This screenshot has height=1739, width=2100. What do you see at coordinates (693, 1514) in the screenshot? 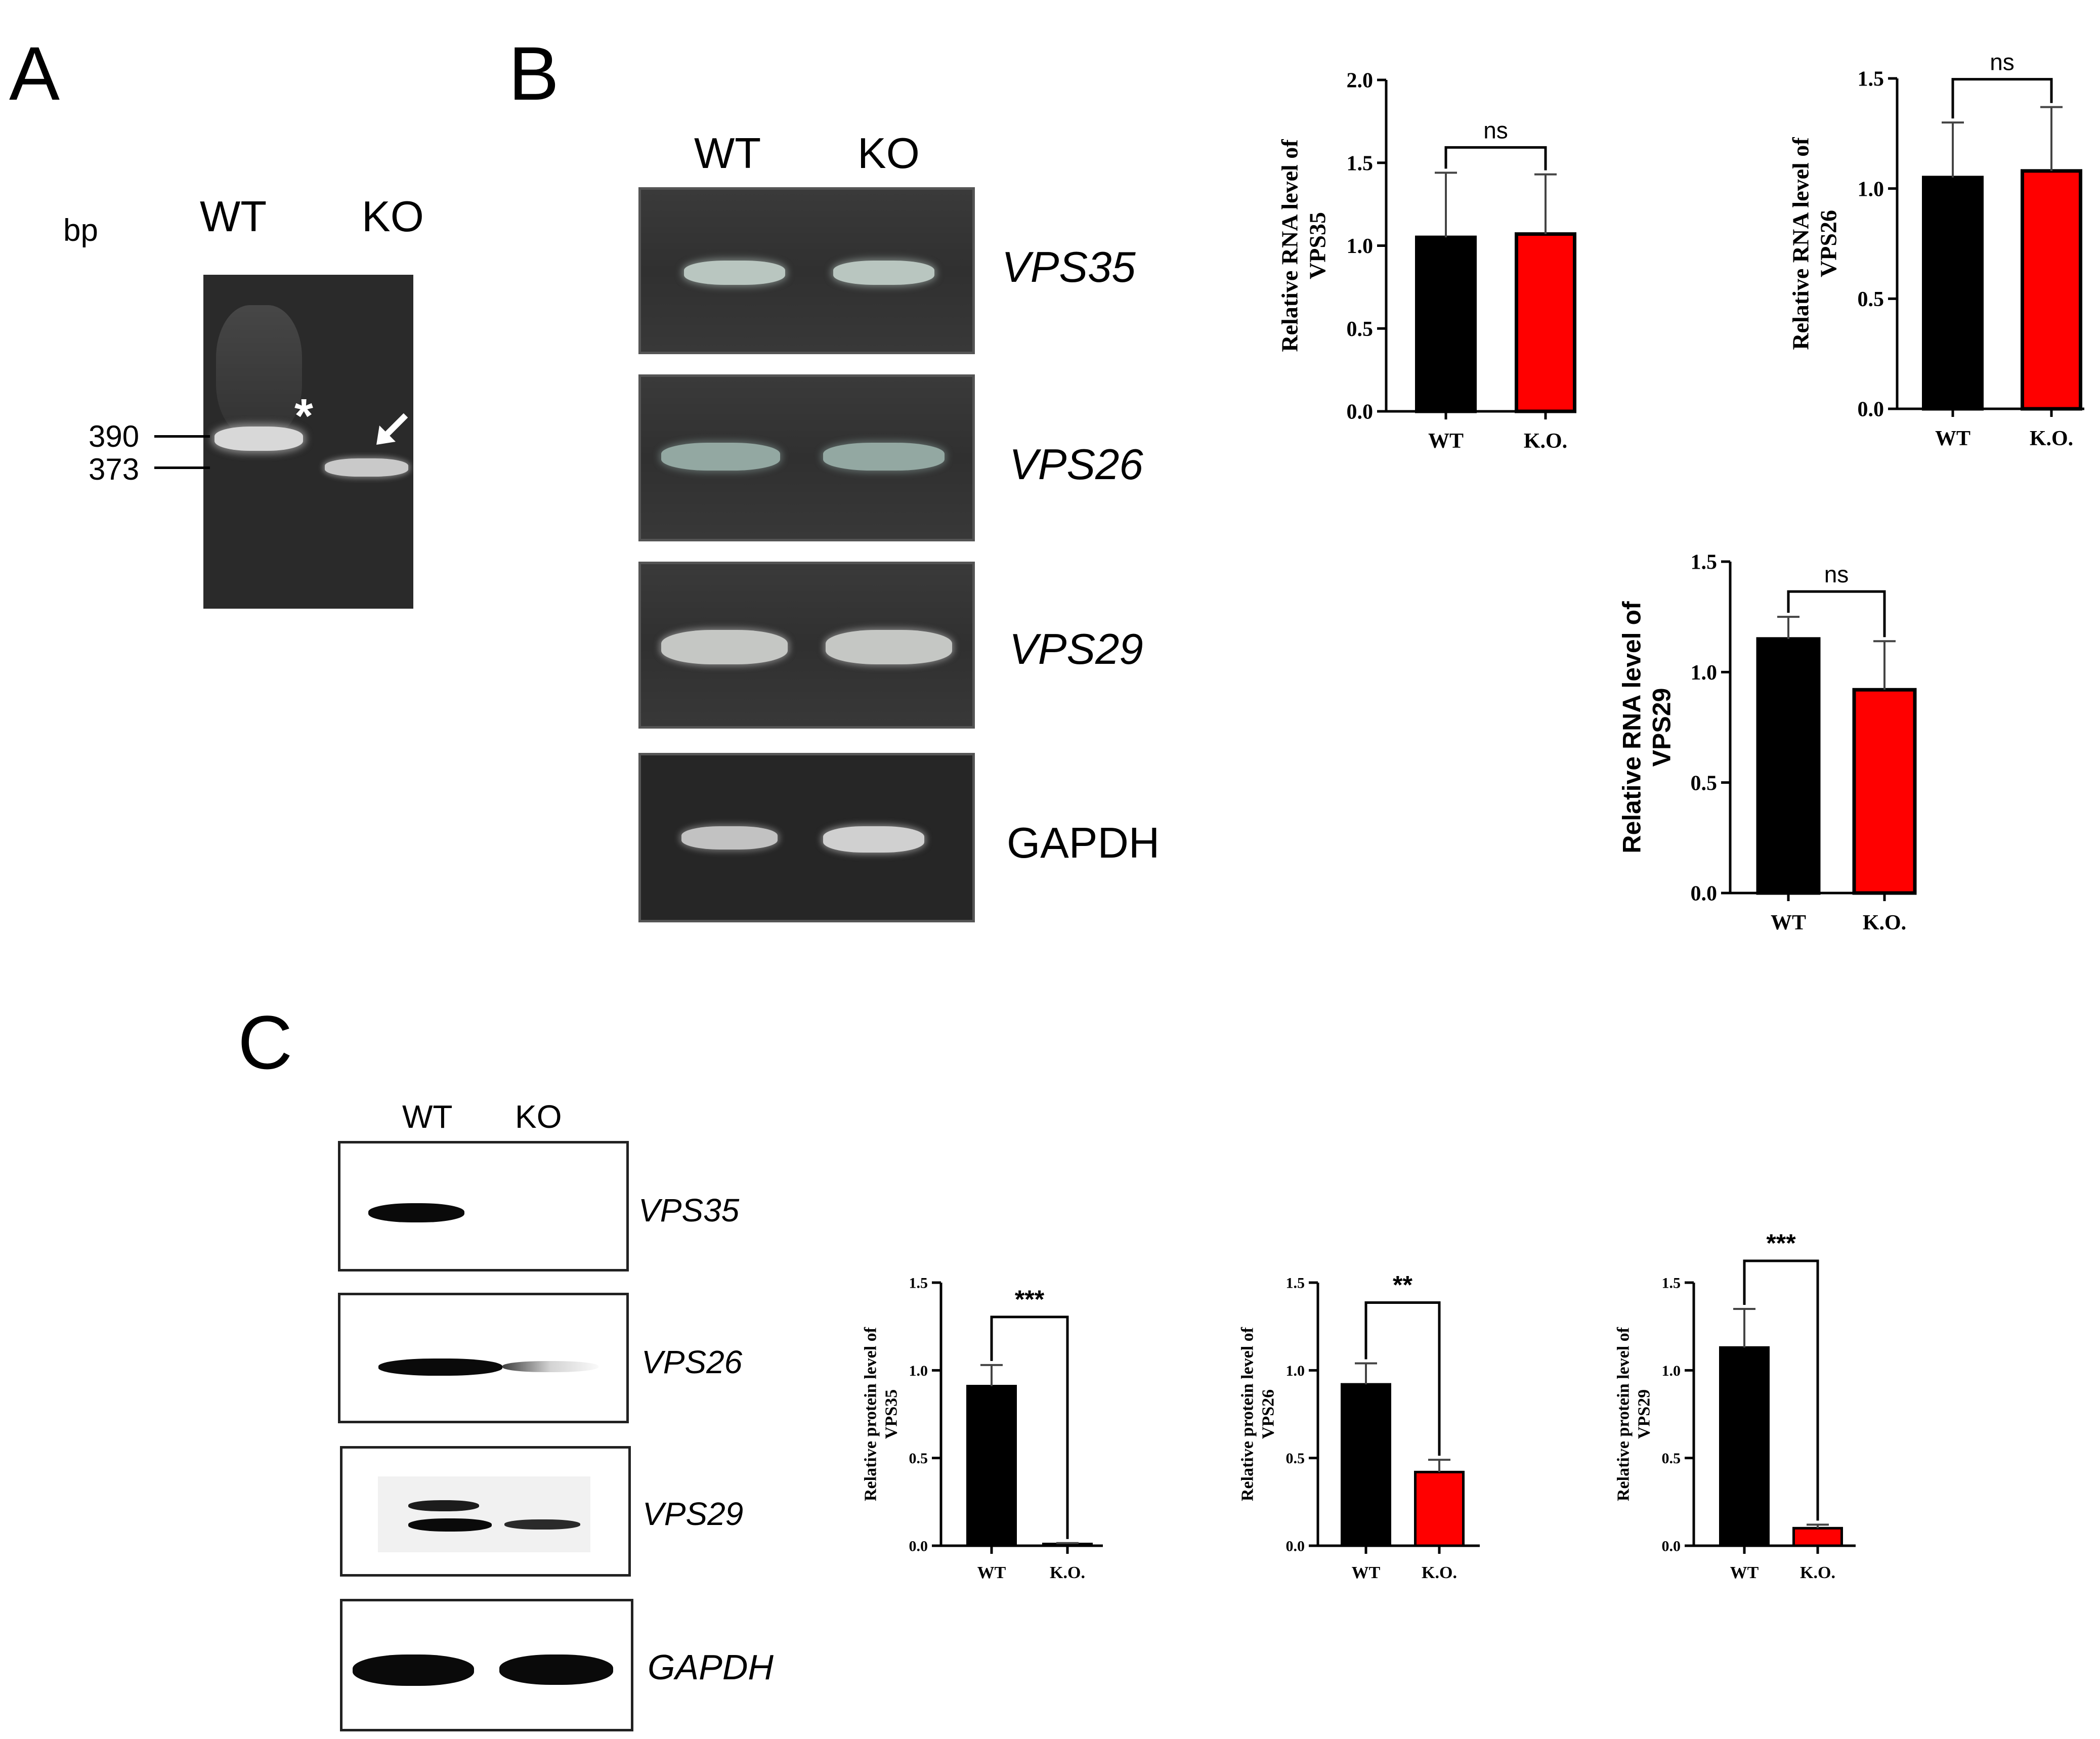
I see `blot-label-vps29: VPS29` at bounding box center [693, 1514].